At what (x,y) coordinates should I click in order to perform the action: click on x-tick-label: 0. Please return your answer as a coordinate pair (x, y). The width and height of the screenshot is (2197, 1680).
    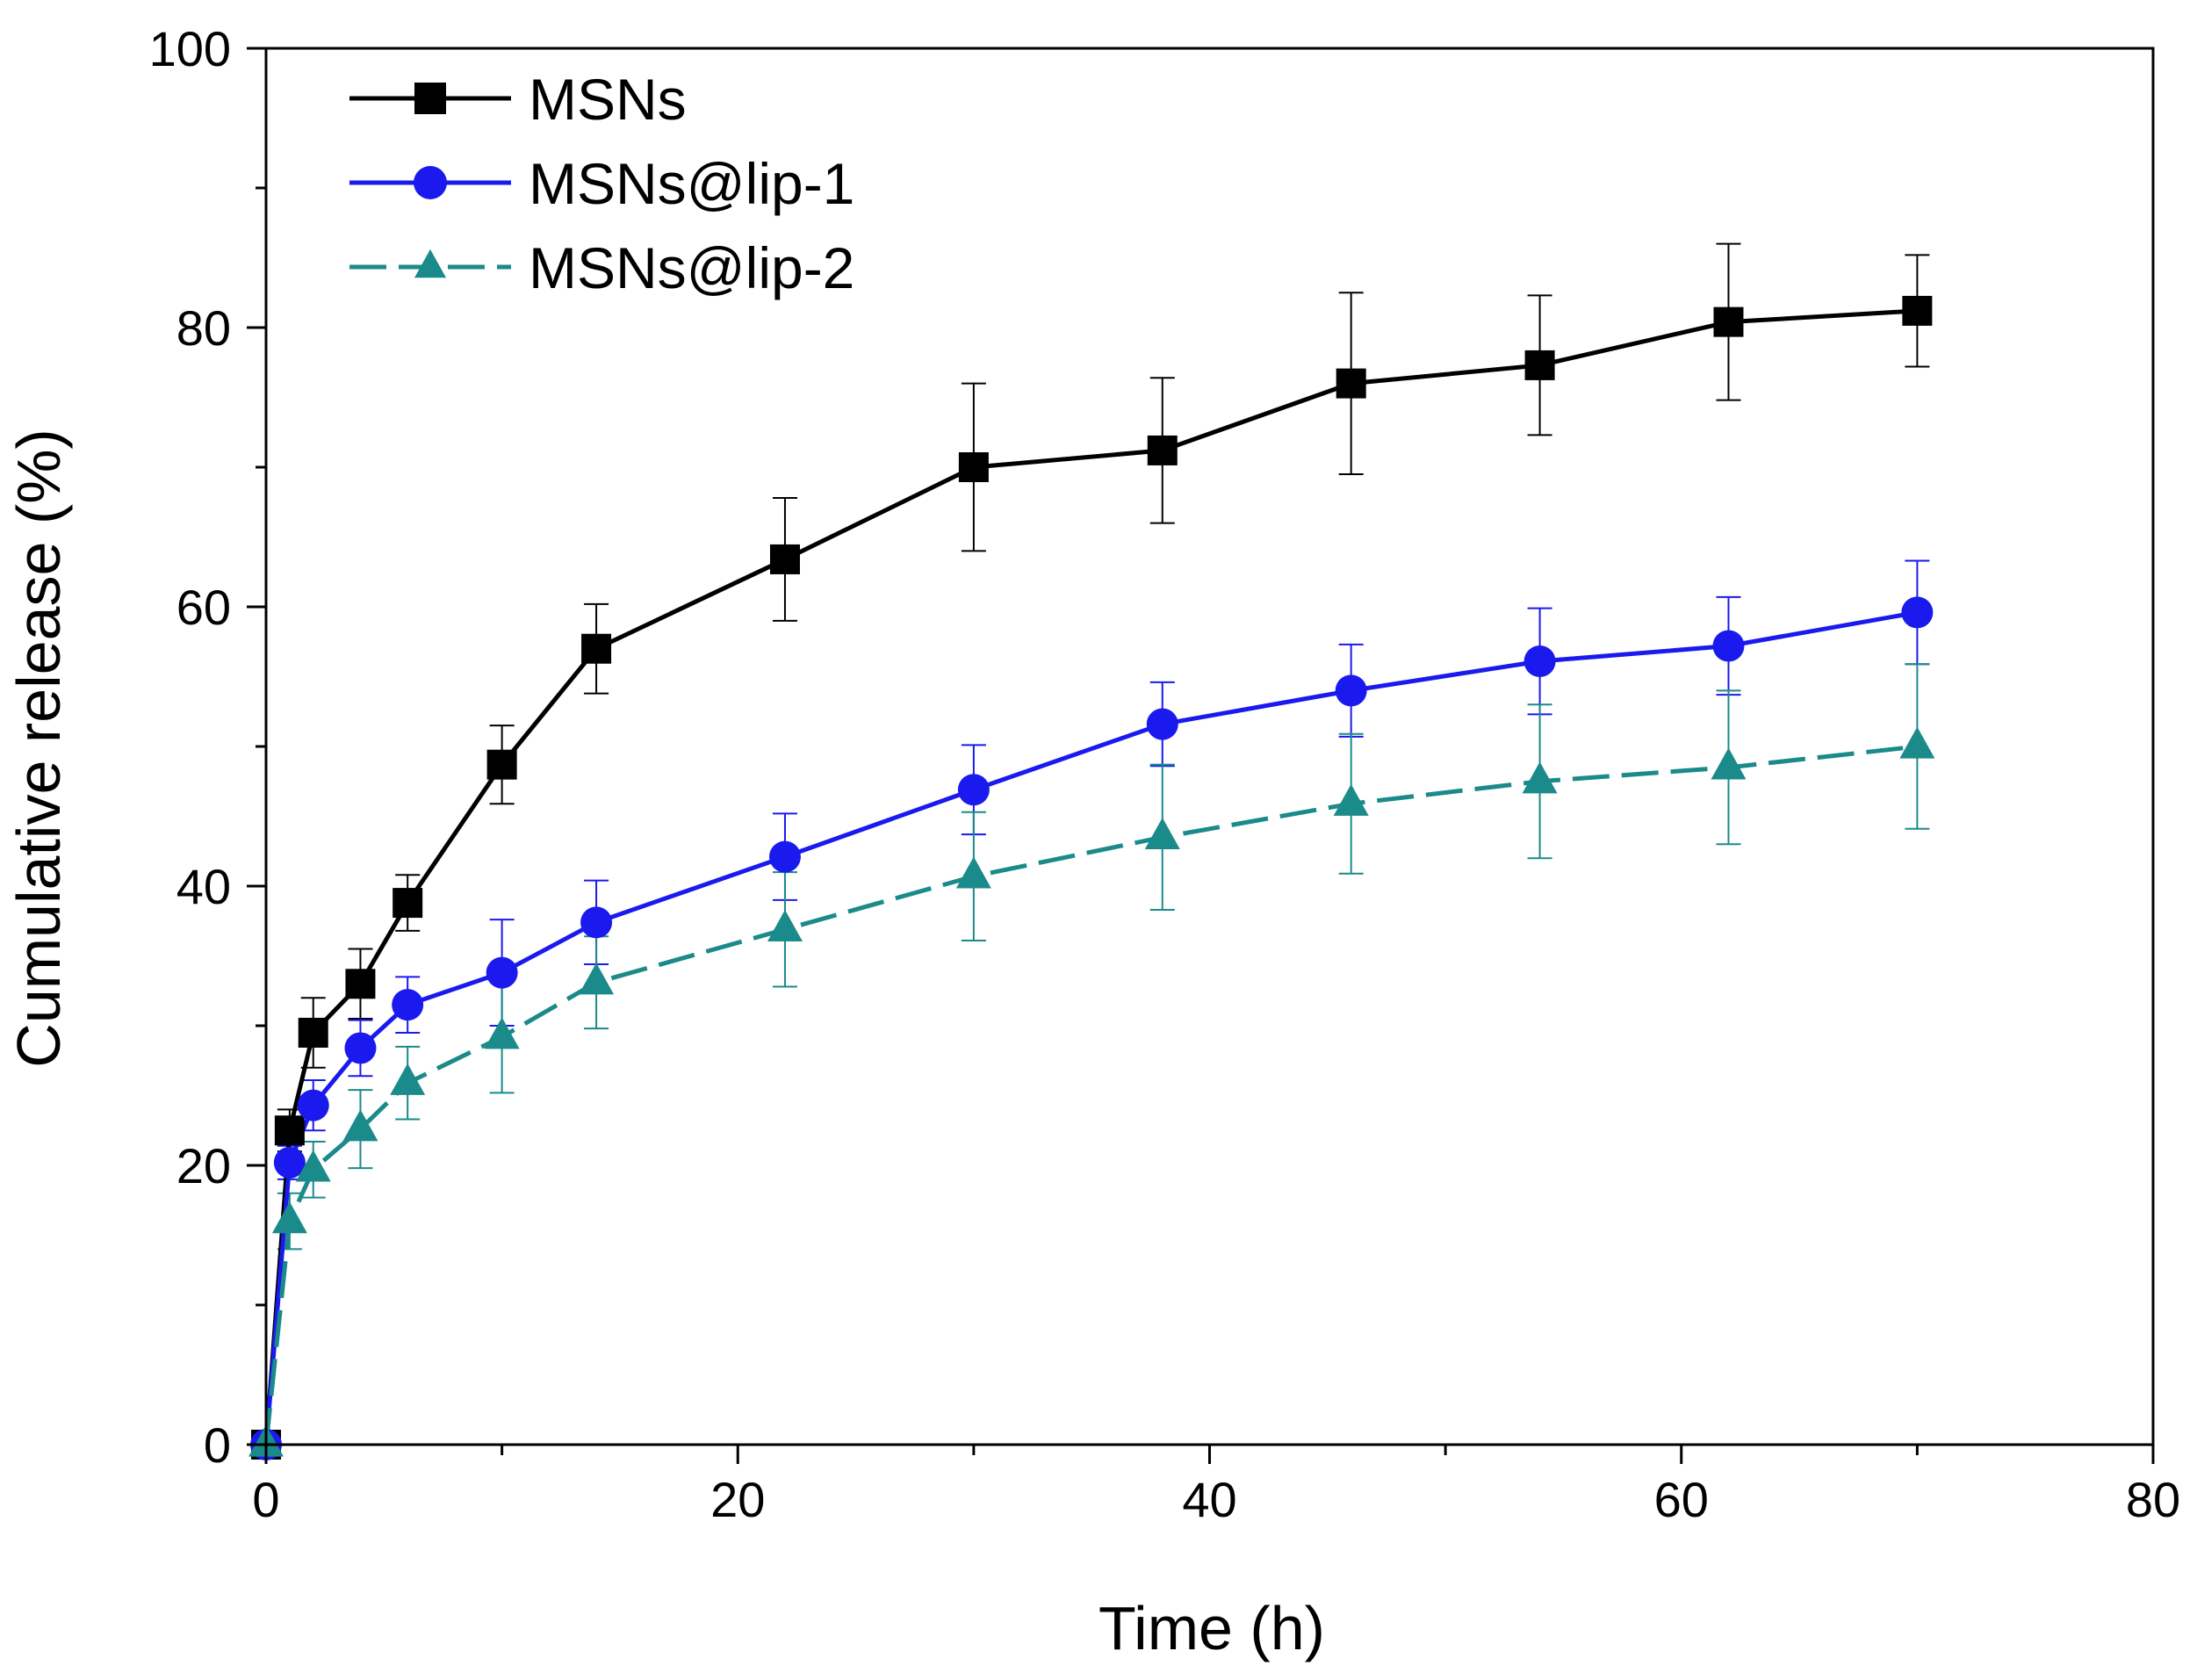
    Looking at the image, I should click on (265, 1499).